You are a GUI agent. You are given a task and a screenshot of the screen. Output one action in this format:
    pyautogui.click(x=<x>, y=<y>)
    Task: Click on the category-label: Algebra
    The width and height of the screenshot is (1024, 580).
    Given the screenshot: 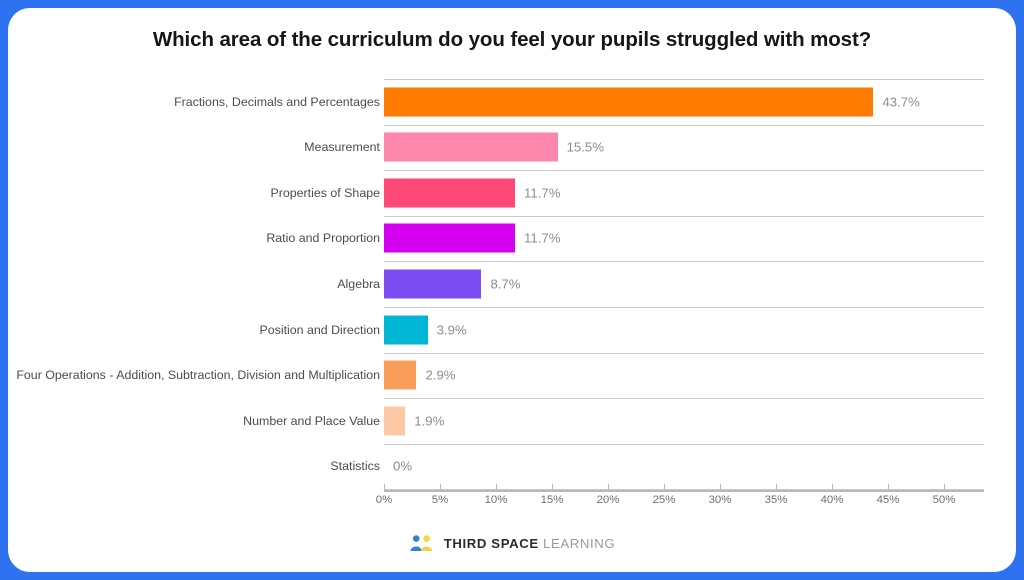 What is the action you would take?
    pyautogui.click(x=358, y=283)
    